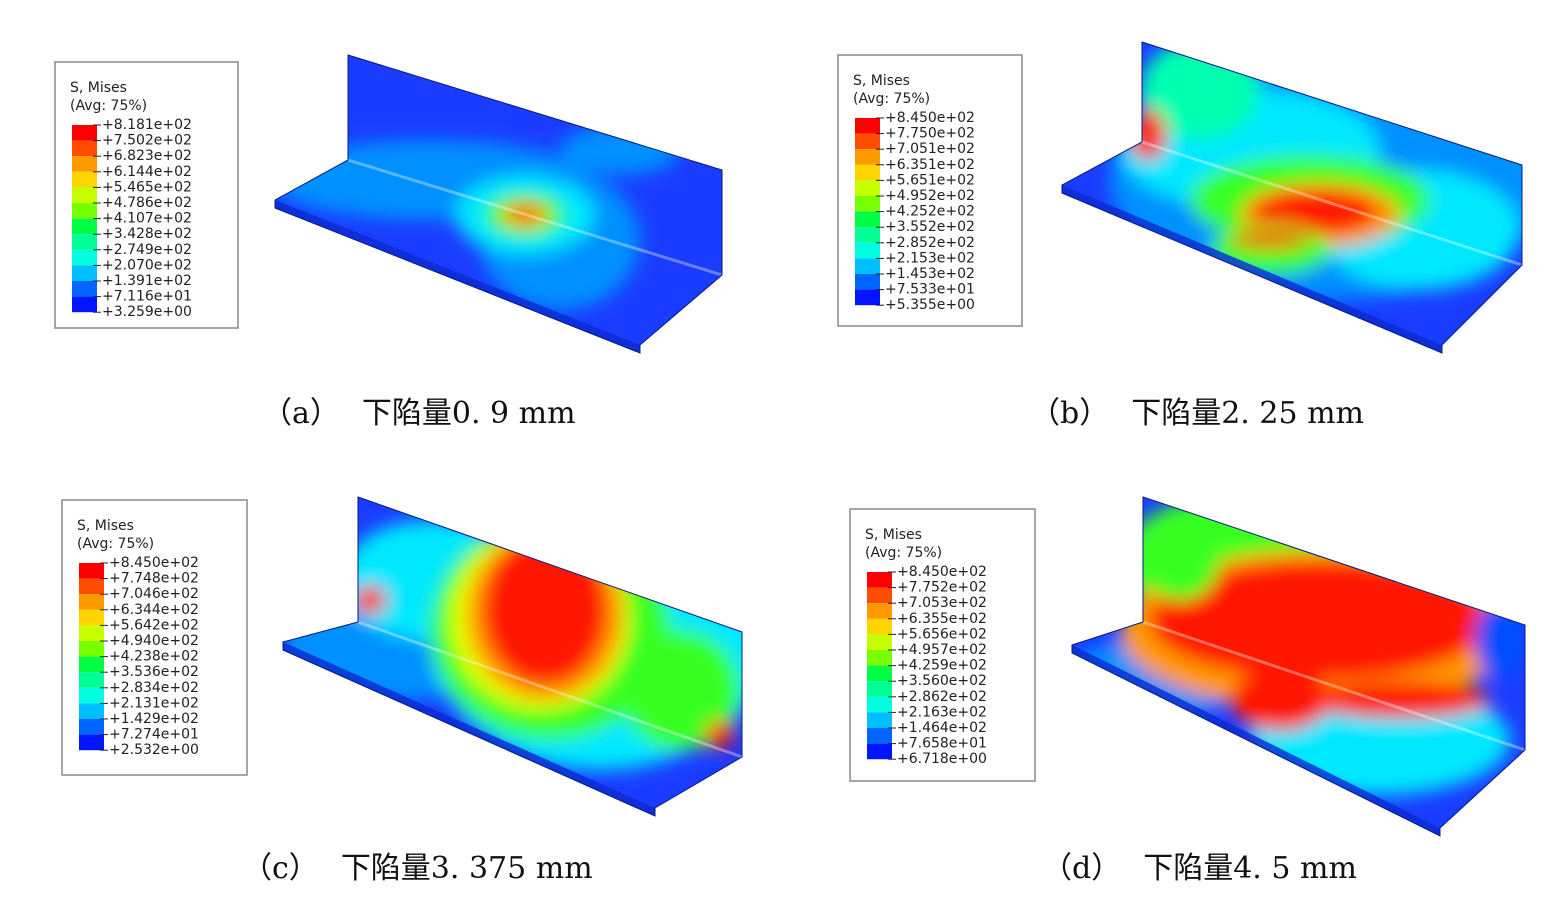 This screenshot has height=909, width=1560. I want to click on legend-label: +4.957e+02, so click(942, 650).